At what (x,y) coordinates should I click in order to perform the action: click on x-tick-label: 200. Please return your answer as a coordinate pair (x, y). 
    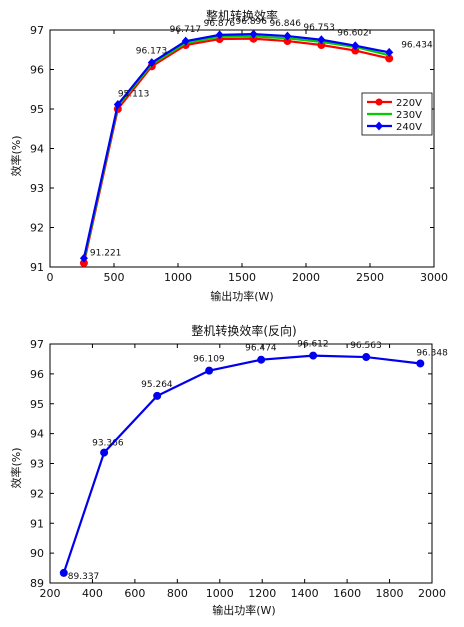
    Looking at the image, I should click on (50, 593).